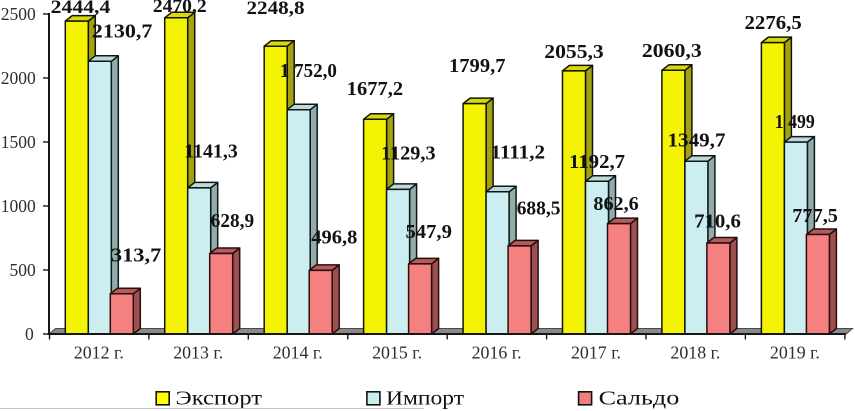 The height and width of the screenshot is (411, 855). I want to click on svg-text: 2018 г., so click(695, 353).